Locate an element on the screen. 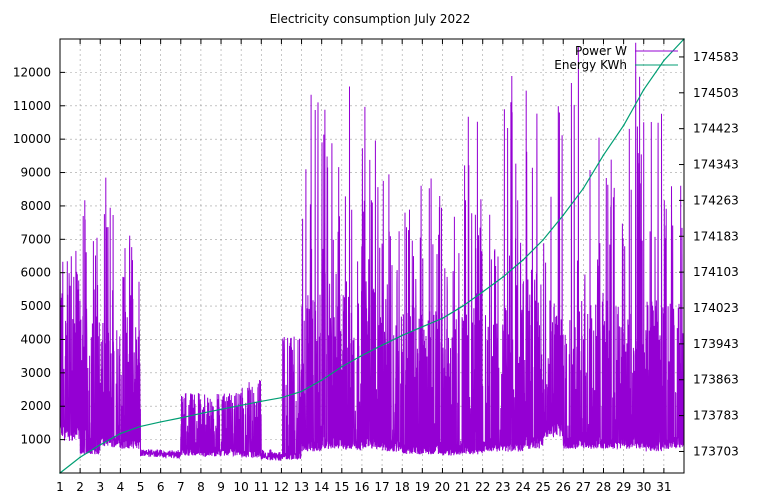 This screenshot has width=768, height=500. legend-label-energy: Energy KWh is located at coordinates (590, 65).